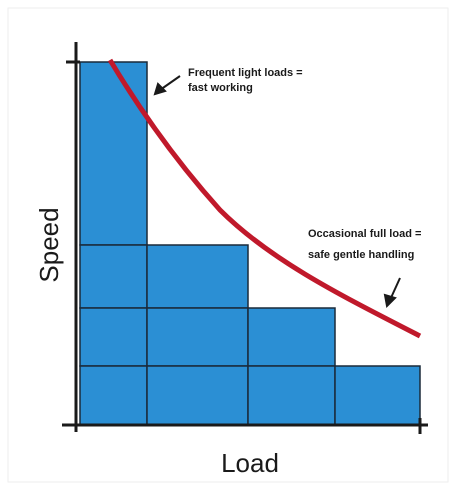  I want to click on annotation-line: Frequent light loads =, so click(245, 73).